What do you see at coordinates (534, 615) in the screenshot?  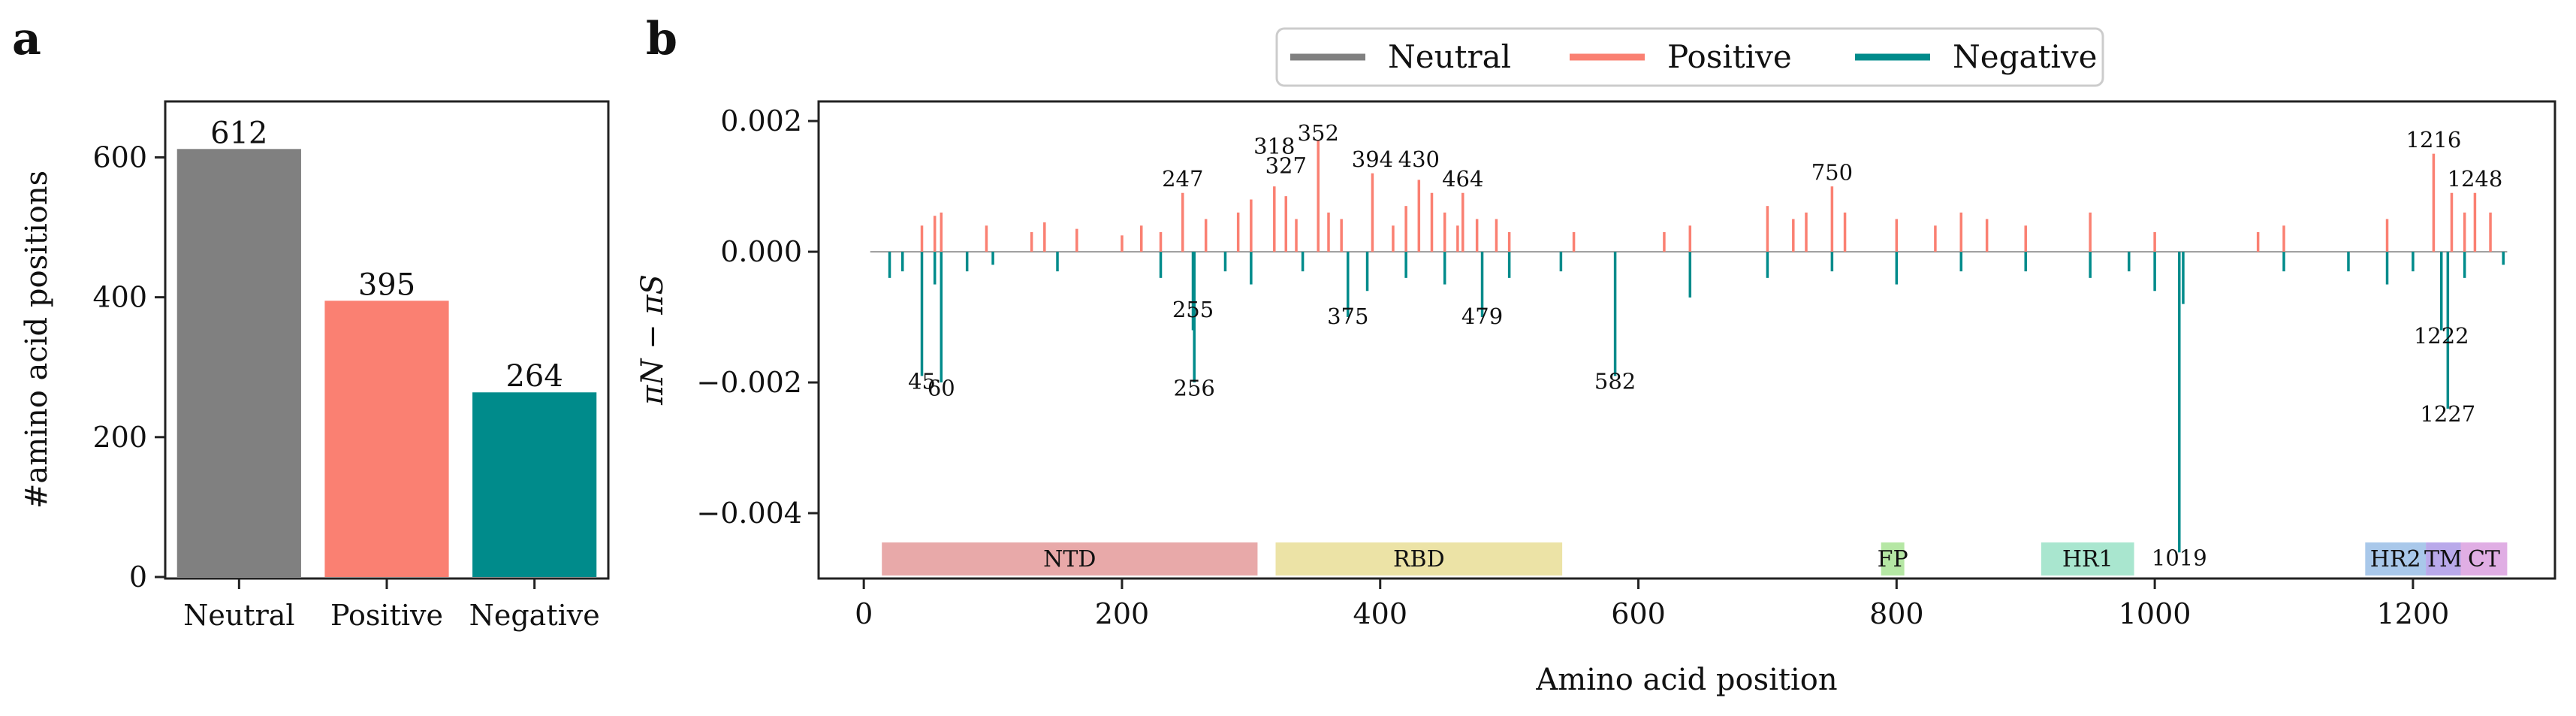 I see `x-tick-label: Negative` at bounding box center [534, 615].